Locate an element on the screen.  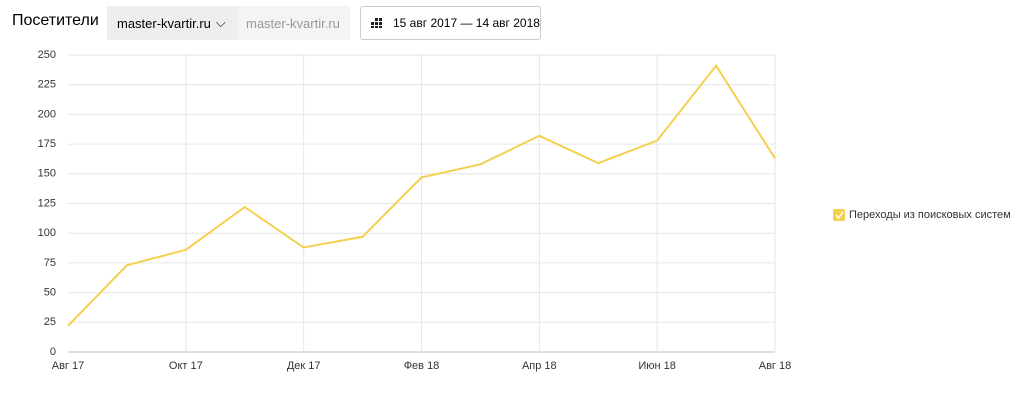
site-secondary: master-kvartir.ru is located at coordinates (294, 23).